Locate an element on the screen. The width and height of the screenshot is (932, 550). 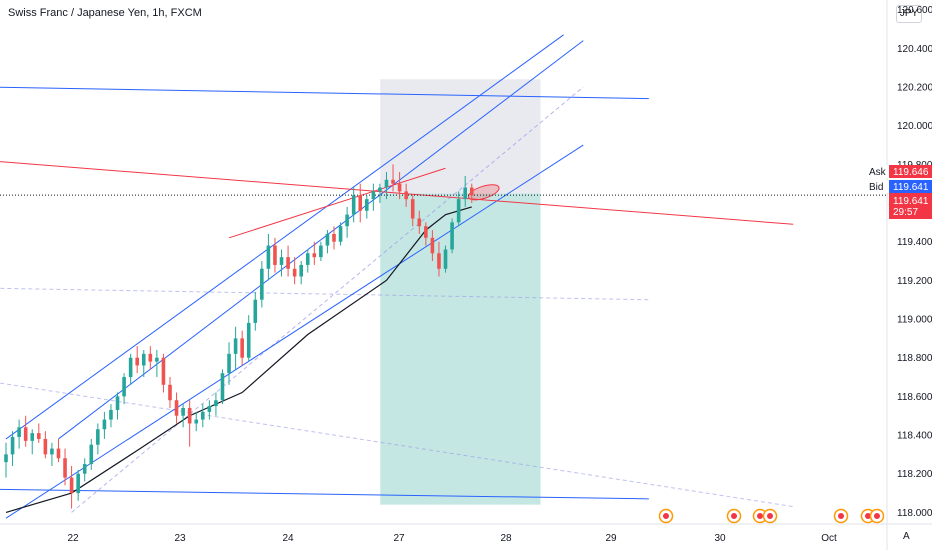
x-tick-label: 22 is located at coordinates (73, 538).